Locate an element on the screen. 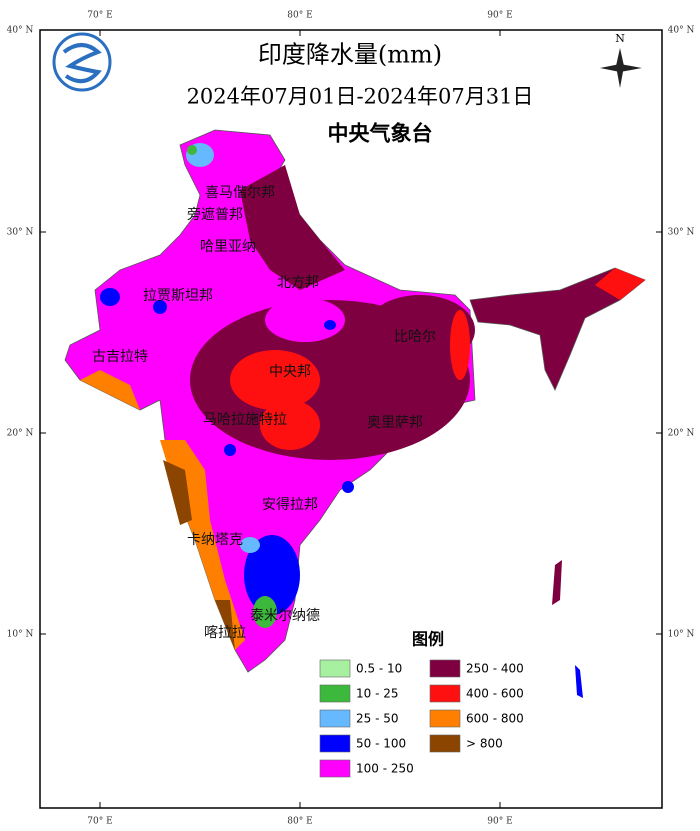  region-label: 中央邦 is located at coordinates (290, 372).